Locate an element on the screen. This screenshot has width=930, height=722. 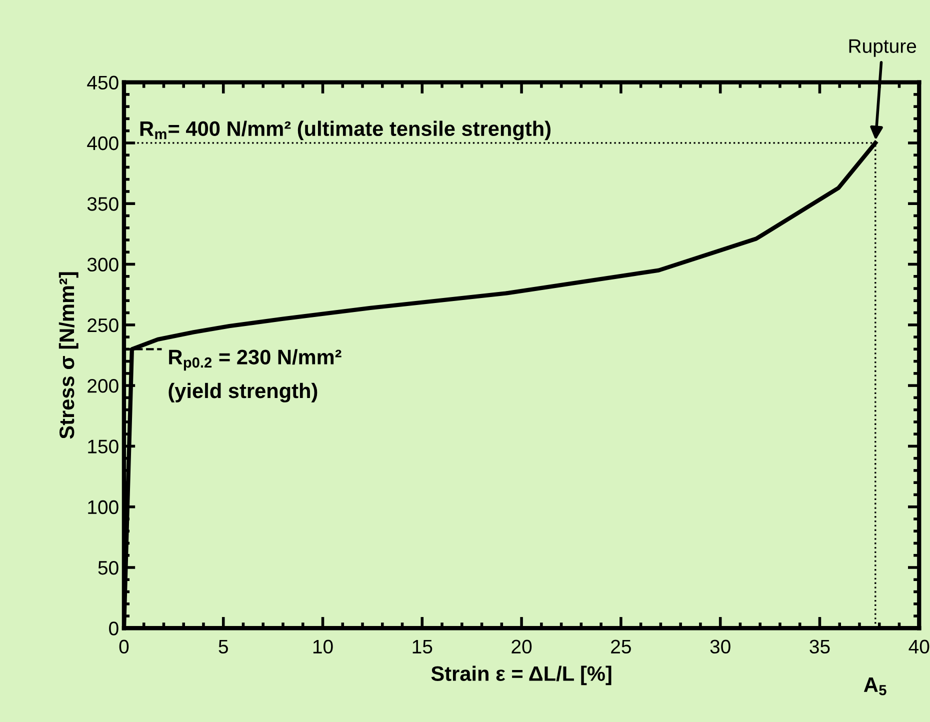
x-tick-label: 40 is located at coordinates (919, 647).